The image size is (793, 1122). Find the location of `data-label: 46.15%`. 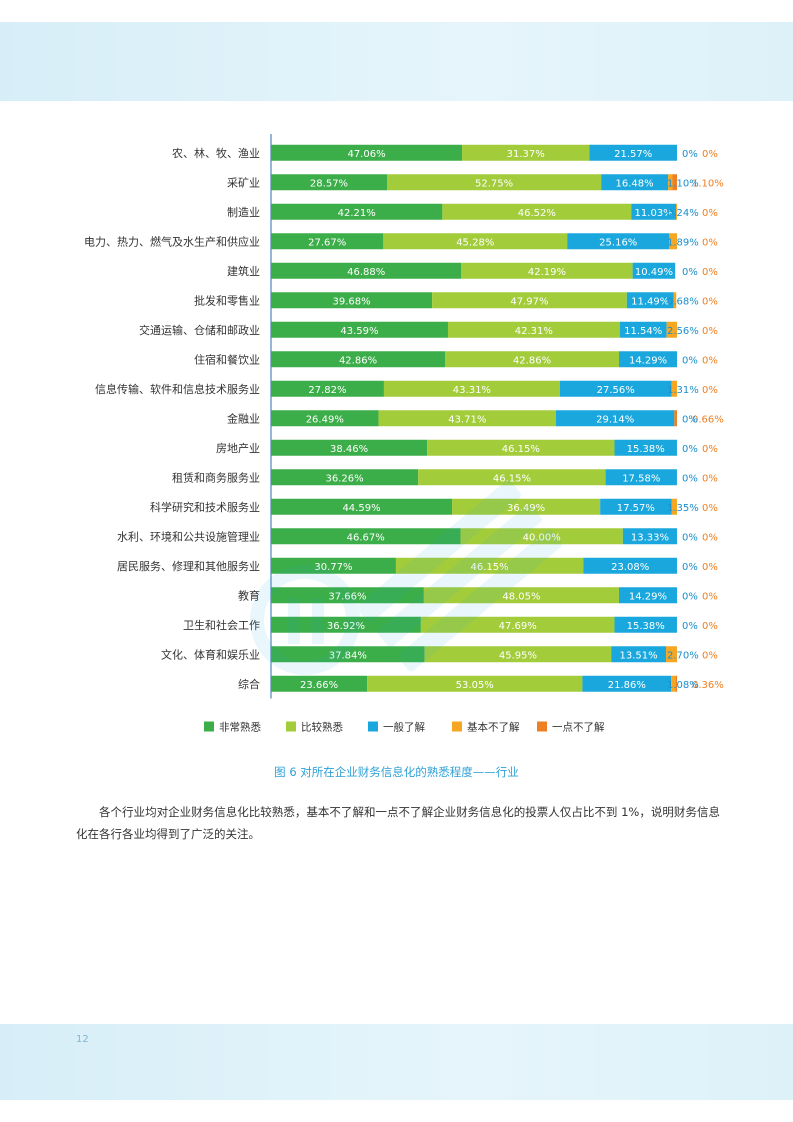

data-label: 46.15% is located at coordinates (521, 449).